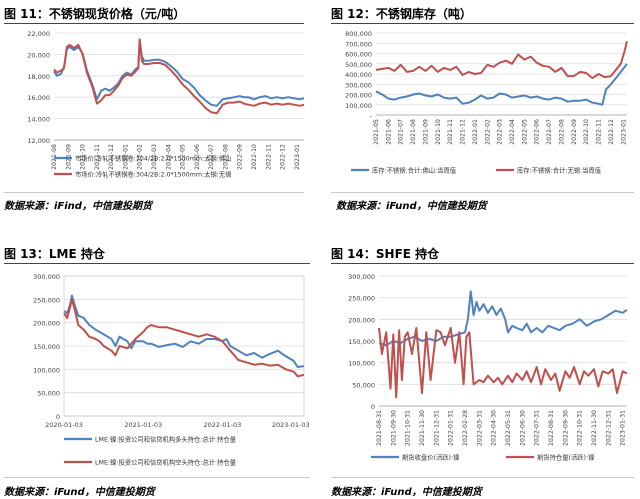 This screenshot has height=499, width=640. What do you see at coordinates (223, 425) in the screenshot?
I see `x-tick-label: 2022-01-03` at bounding box center [223, 425].